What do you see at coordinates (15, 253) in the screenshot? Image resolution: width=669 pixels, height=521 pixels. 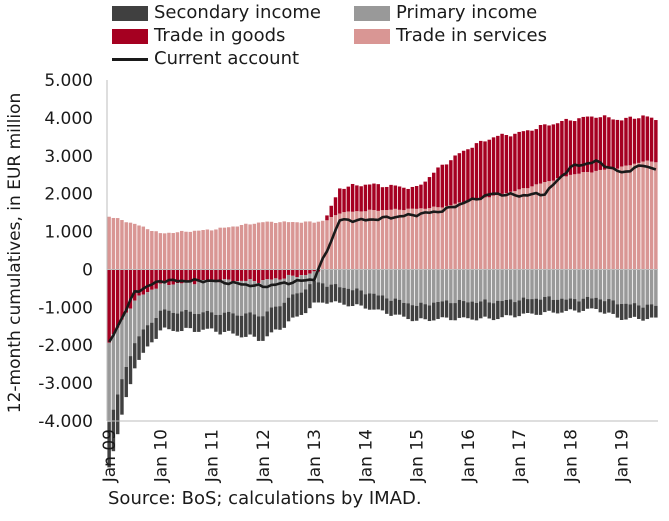 I see `y-axis-label: 12-month cumulatives, in EUR million` at bounding box center [15, 253].